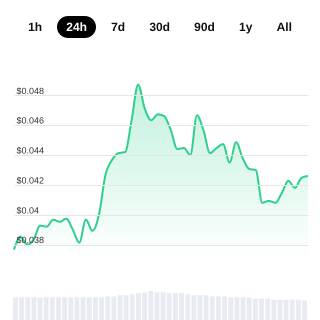 This screenshot has height=320, width=320. I want to click on text: 30d, so click(159, 27).